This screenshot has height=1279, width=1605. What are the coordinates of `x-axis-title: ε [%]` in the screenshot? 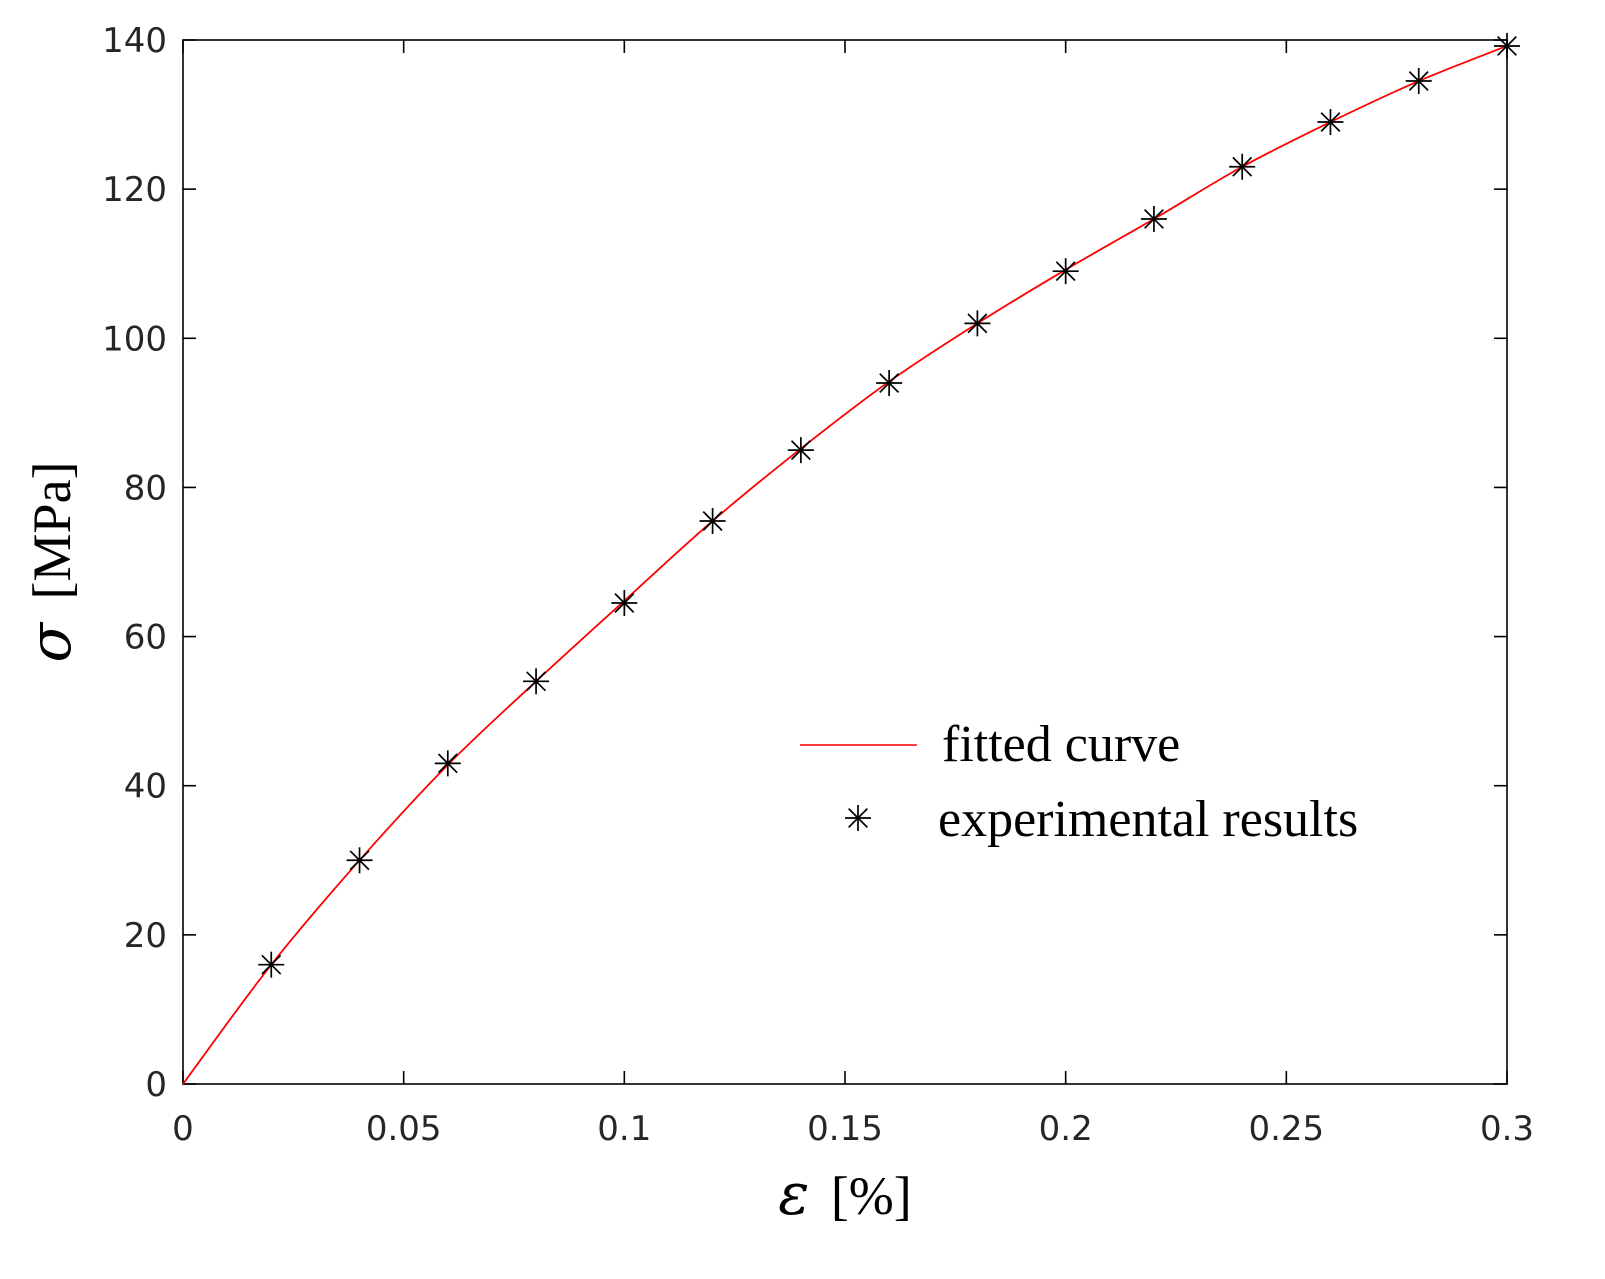 It's located at (845, 1194).